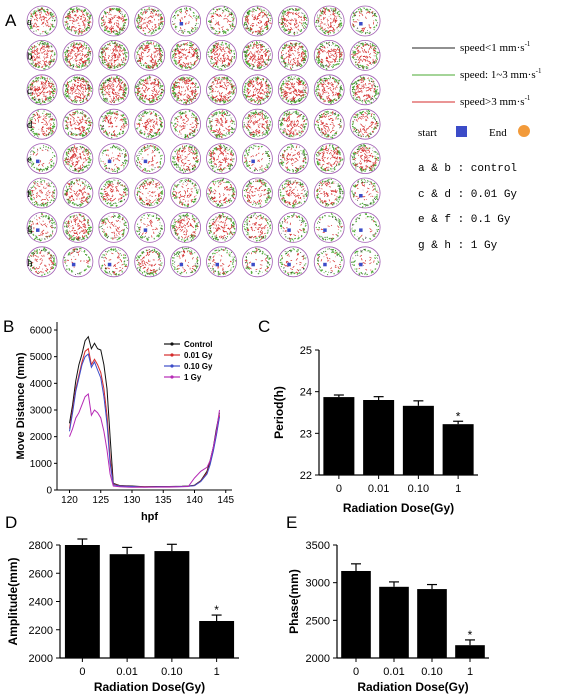 The width and height of the screenshot is (565, 695). Describe the element at coordinates (41, 659) in the screenshot. I see `d-y-tick-label: 2000` at that location.